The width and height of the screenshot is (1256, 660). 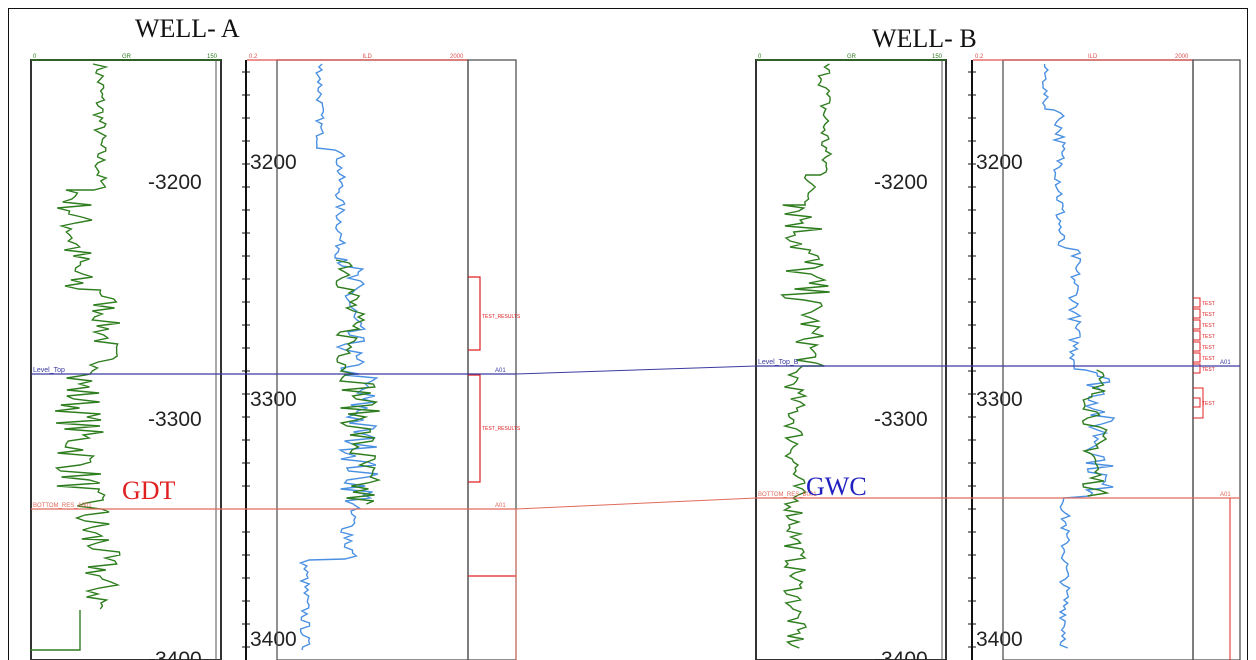 What do you see at coordinates (836, 486) in the screenshot?
I see `gwc-label: GWC` at bounding box center [836, 486].